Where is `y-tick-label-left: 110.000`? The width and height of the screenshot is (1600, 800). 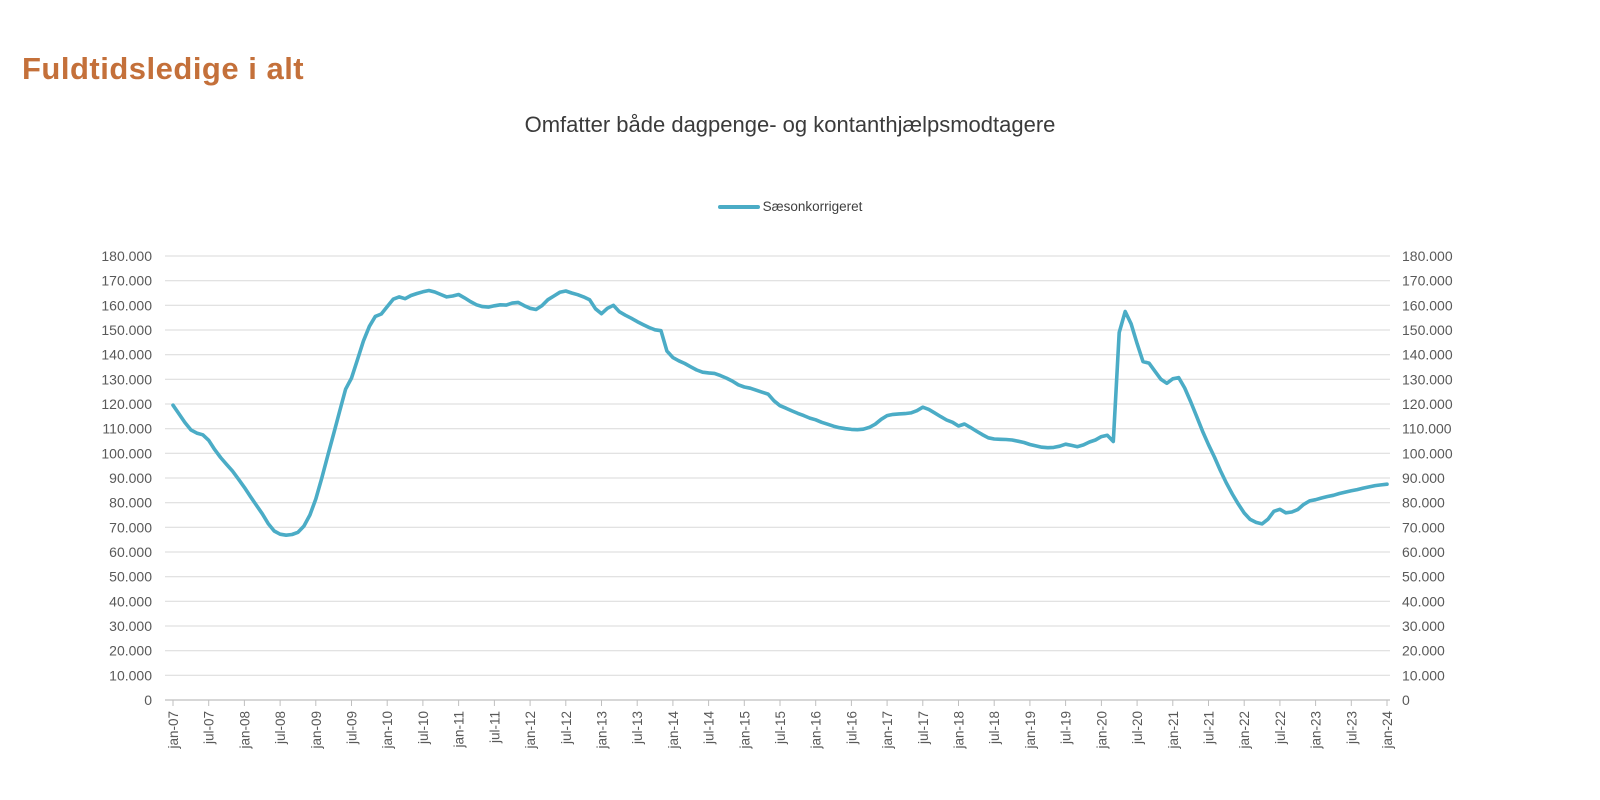 y-tick-label-left: 110.000 is located at coordinates (127, 429).